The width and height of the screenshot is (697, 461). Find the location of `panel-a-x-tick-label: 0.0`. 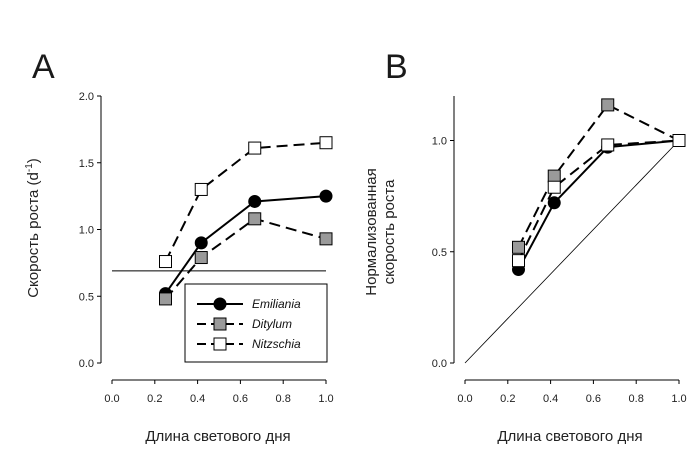

panel-a-x-tick-label: 0.0 is located at coordinates (111, 399).